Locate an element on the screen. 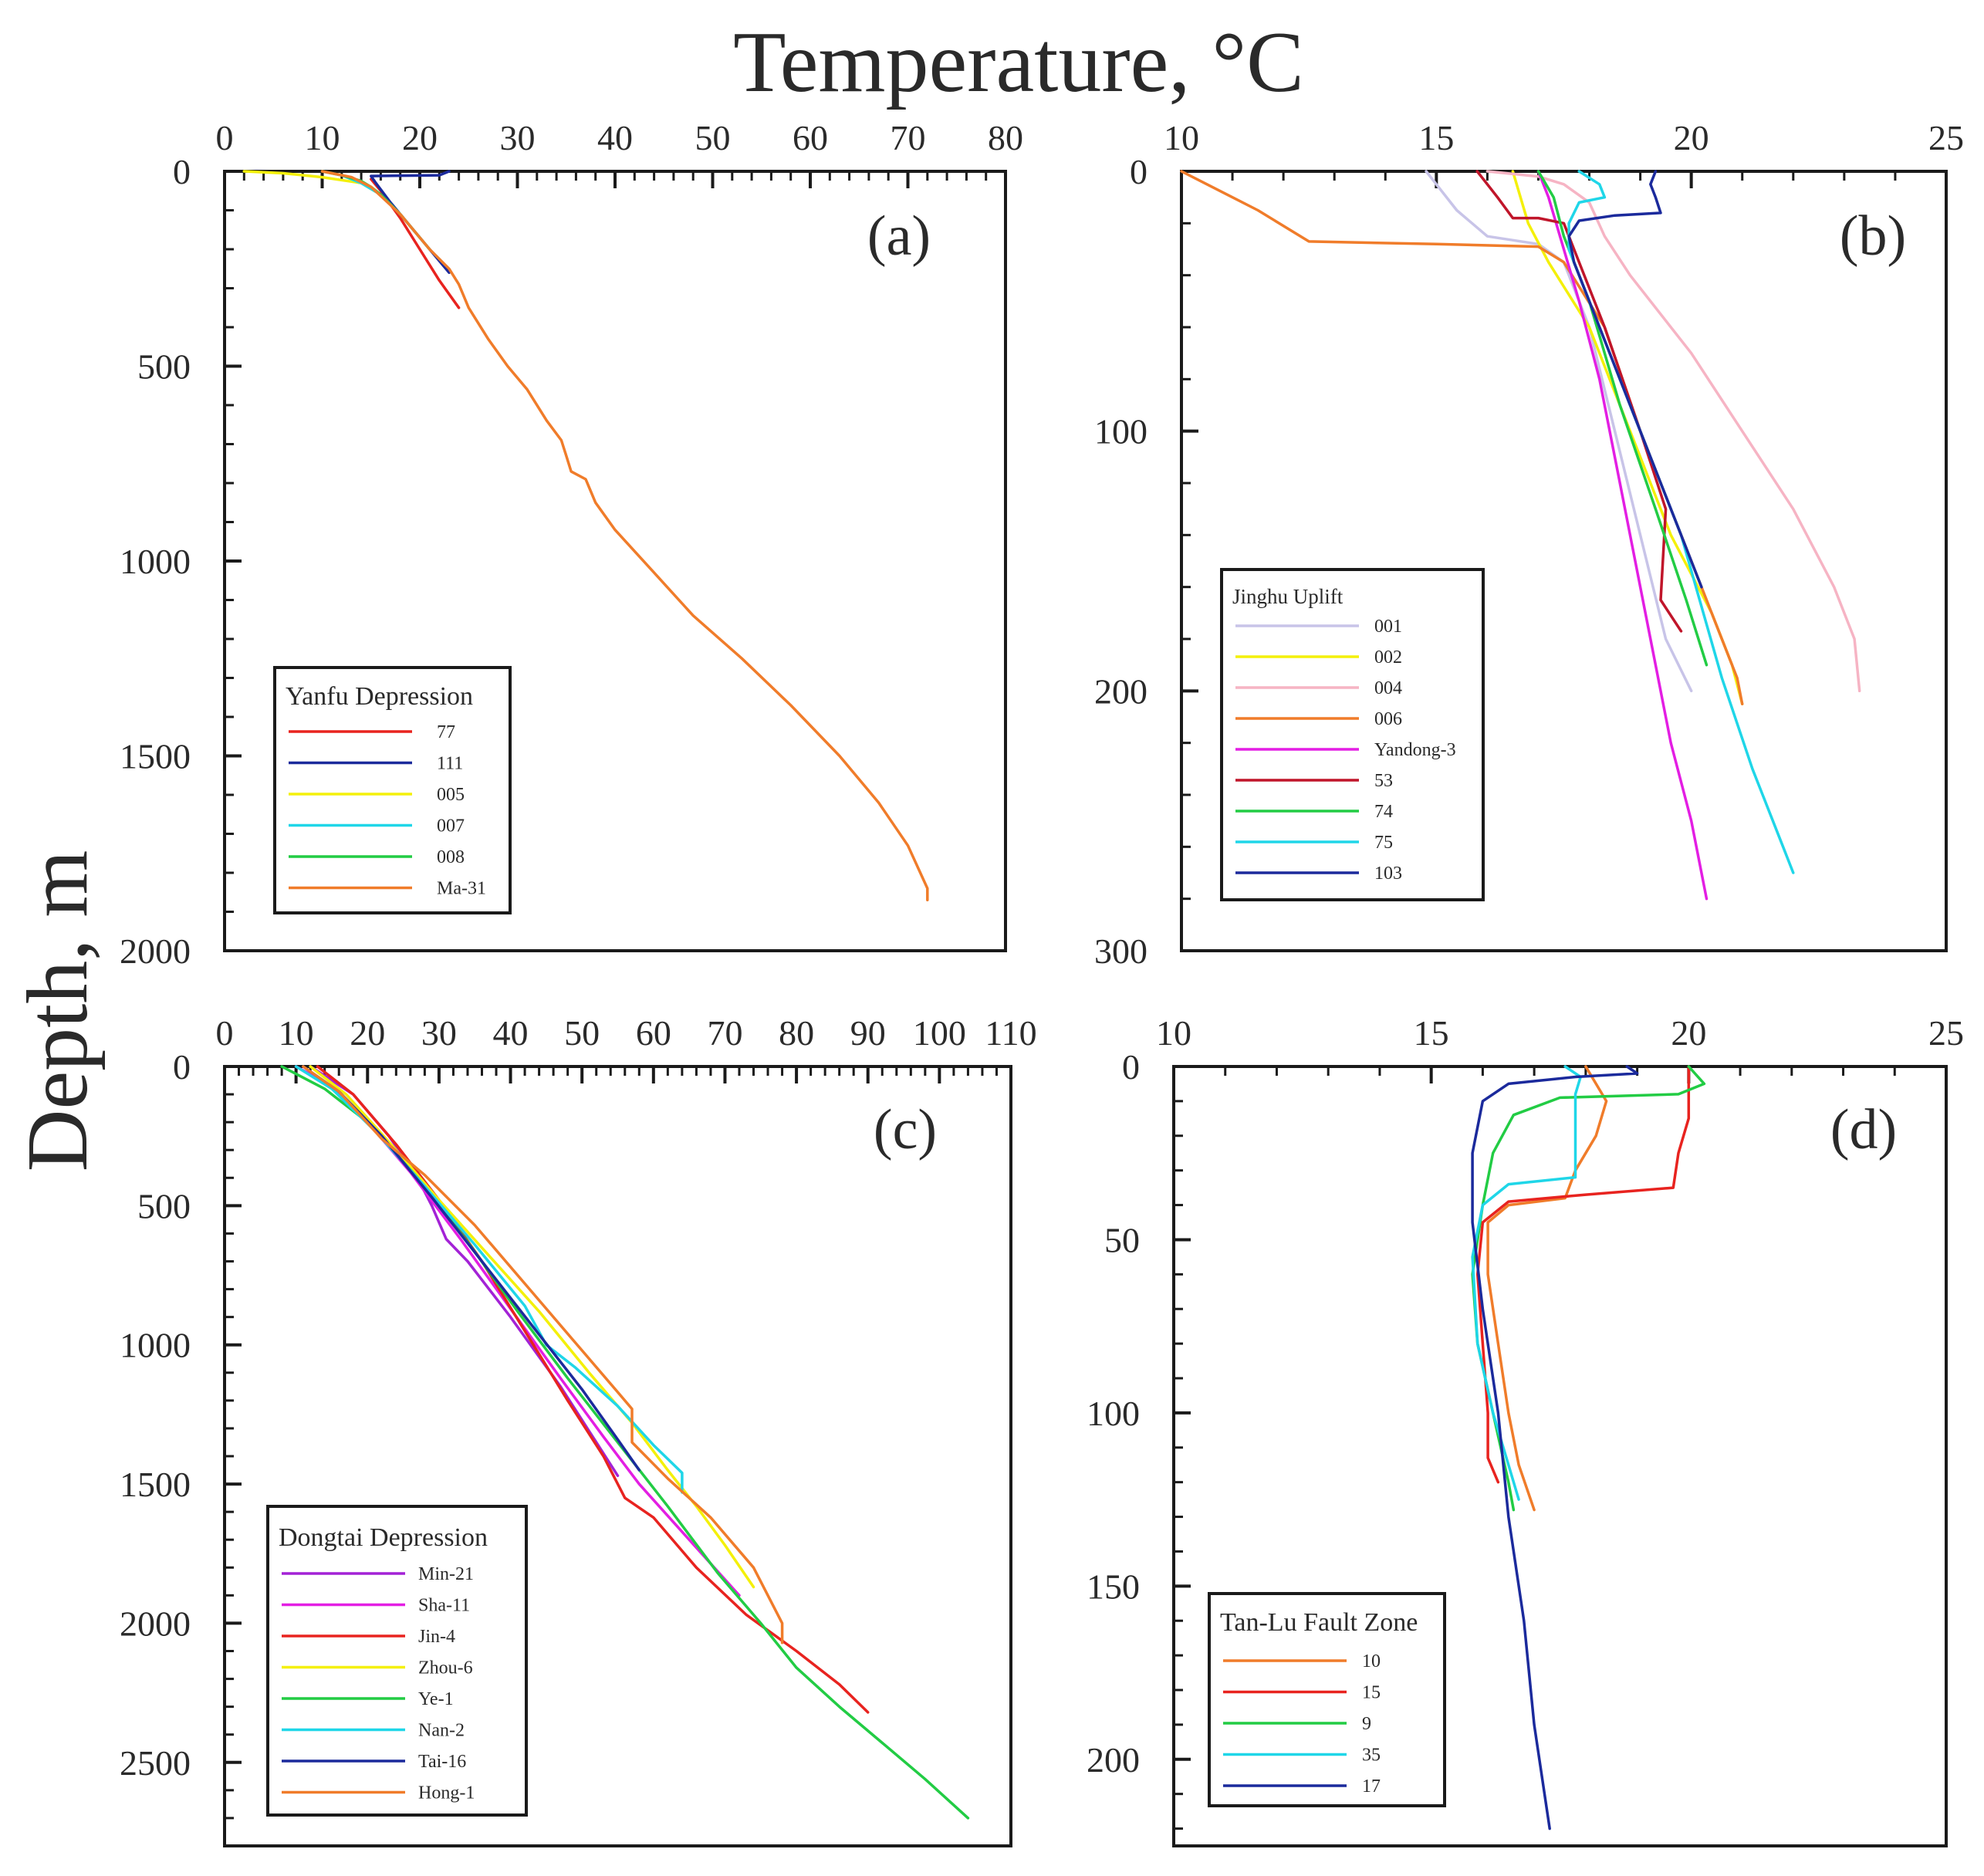 This screenshot has height=1876, width=1984. x-tick-label: 60 is located at coordinates (811, 137).